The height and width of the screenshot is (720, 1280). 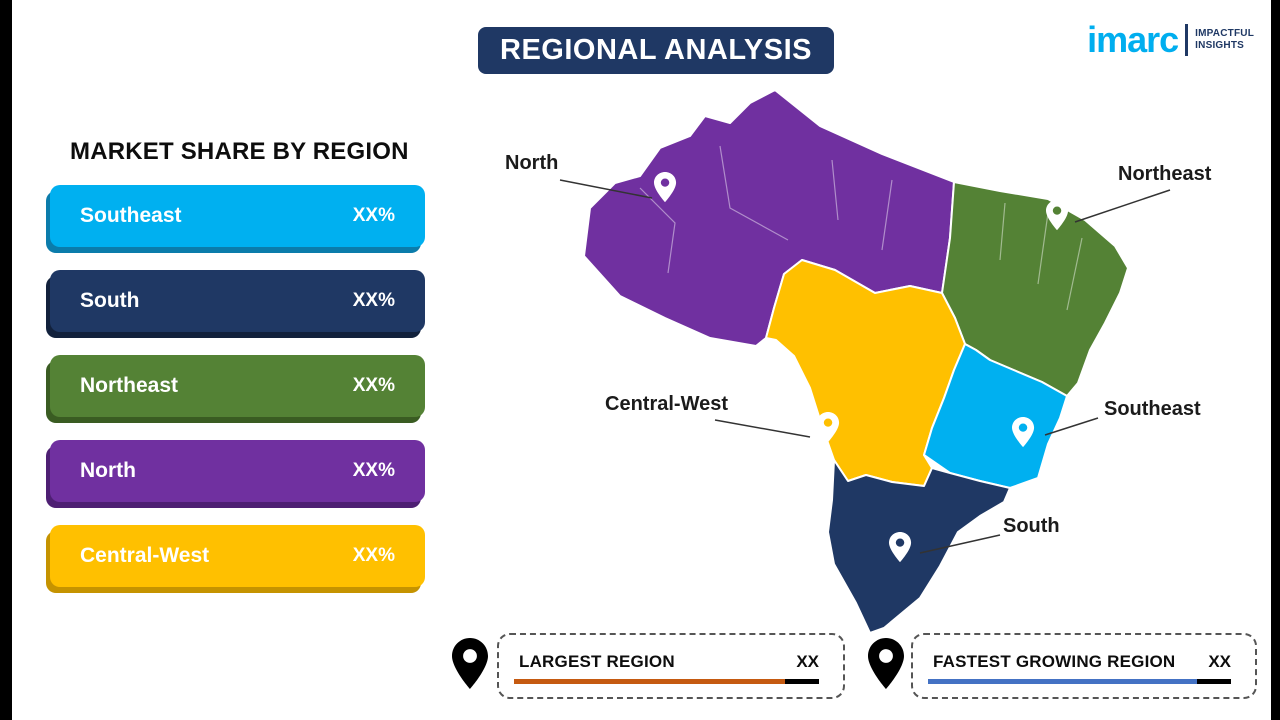 I want to click on brand-logo: imarc IMPACTFUL INSIGHTS, so click(x=1170, y=40).